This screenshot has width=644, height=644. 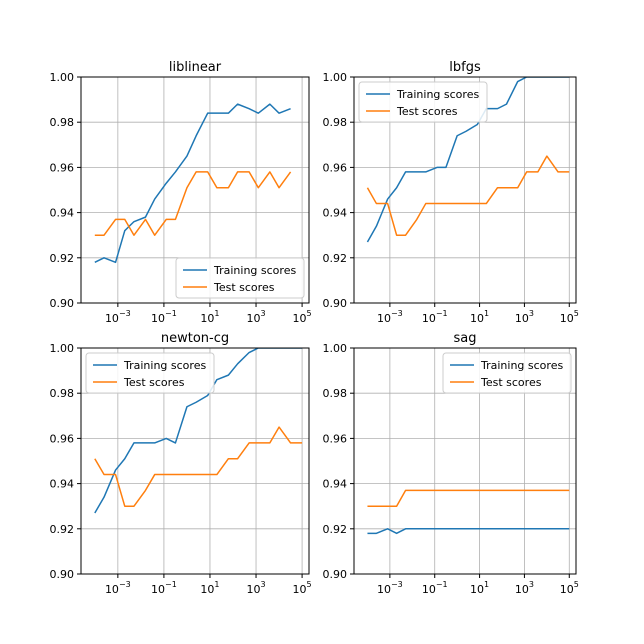 What do you see at coordinates (465, 67) in the screenshot?
I see `chart-title: lbfgs` at bounding box center [465, 67].